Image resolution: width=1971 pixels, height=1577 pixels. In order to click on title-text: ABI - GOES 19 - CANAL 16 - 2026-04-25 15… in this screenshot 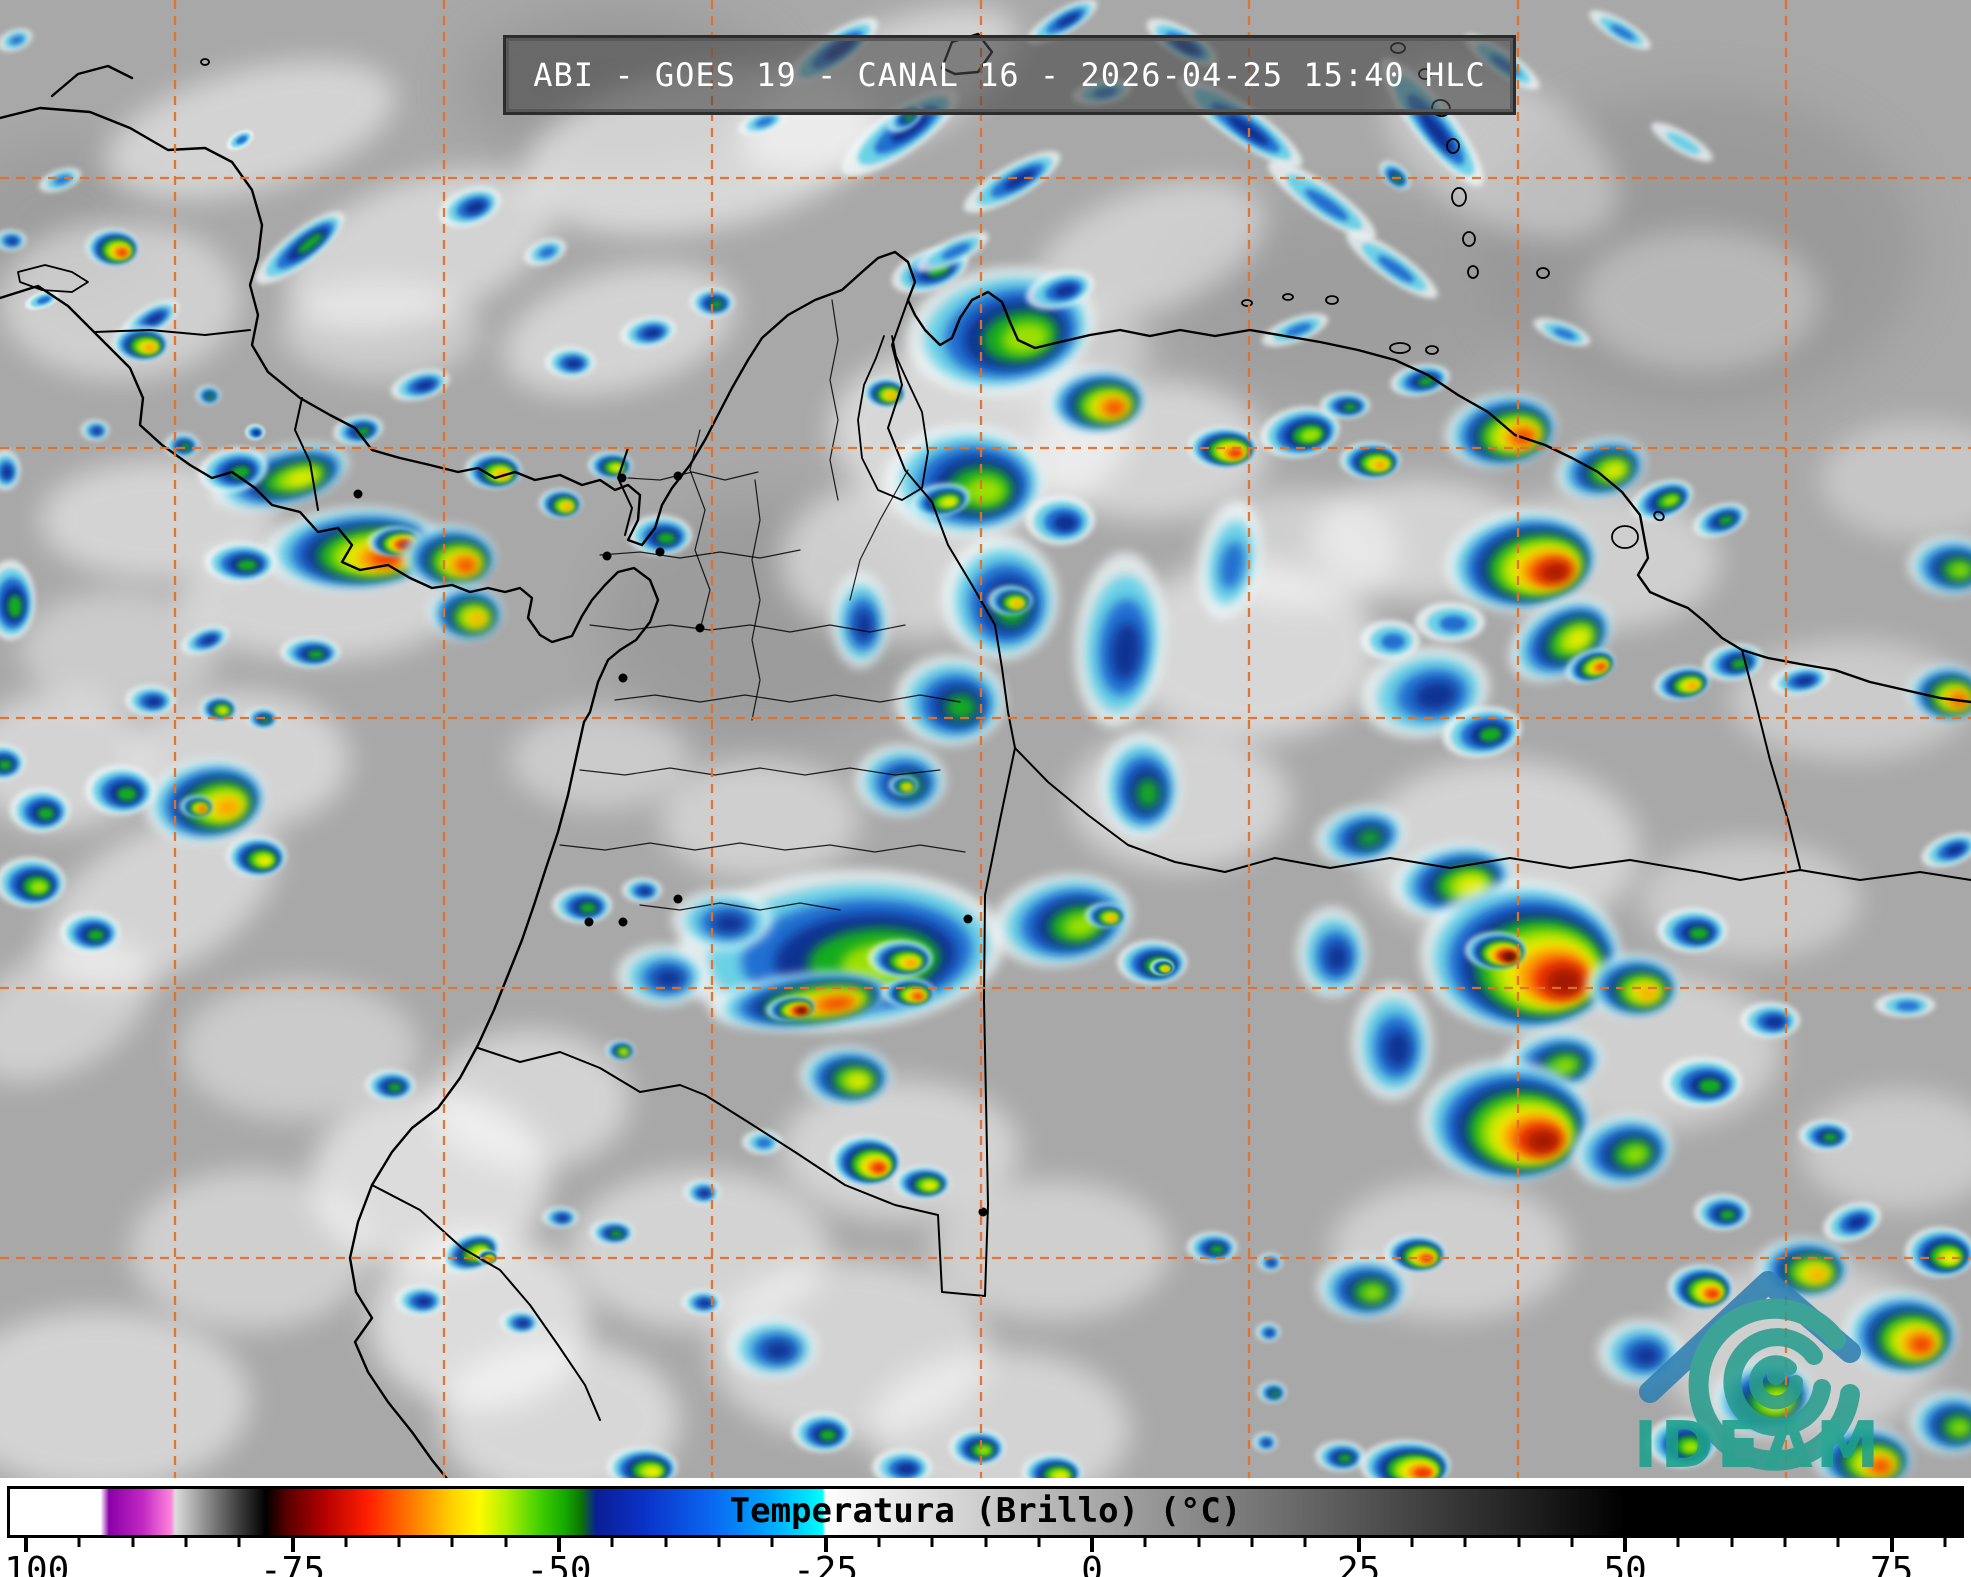, I will do `click(1009, 75)`.